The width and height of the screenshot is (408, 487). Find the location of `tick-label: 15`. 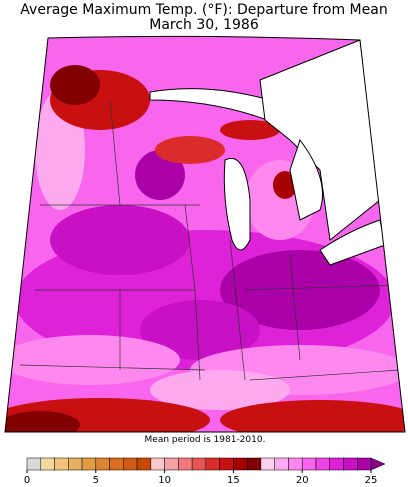

tick-label: 15 is located at coordinates (233, 479).